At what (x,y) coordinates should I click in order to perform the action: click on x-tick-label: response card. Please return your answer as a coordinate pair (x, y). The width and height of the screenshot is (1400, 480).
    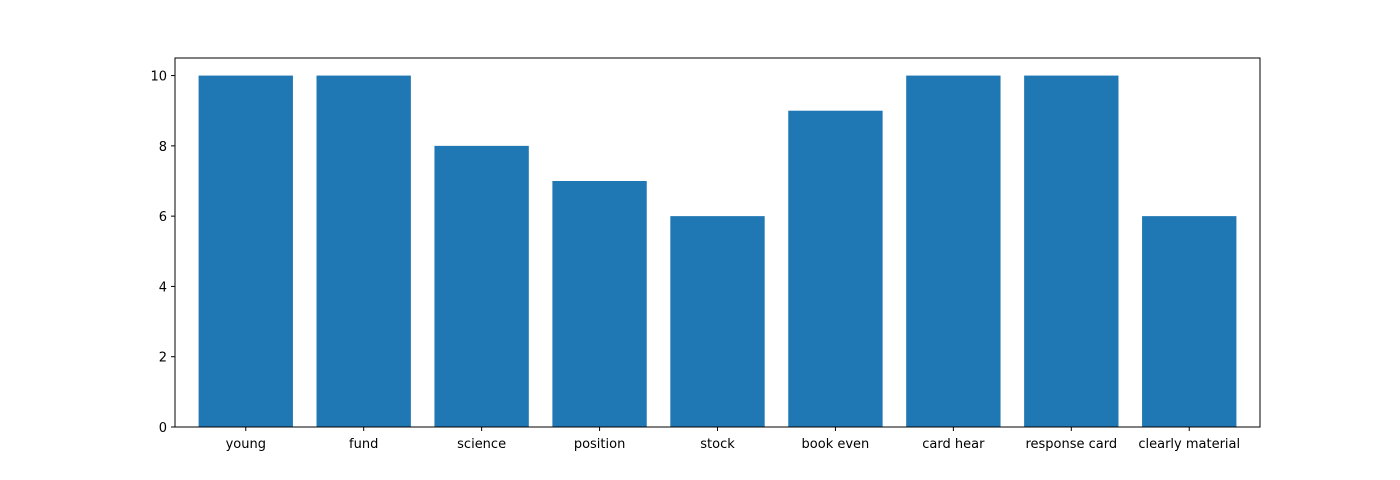
    Looking at the image, I should click on (1071, 444).